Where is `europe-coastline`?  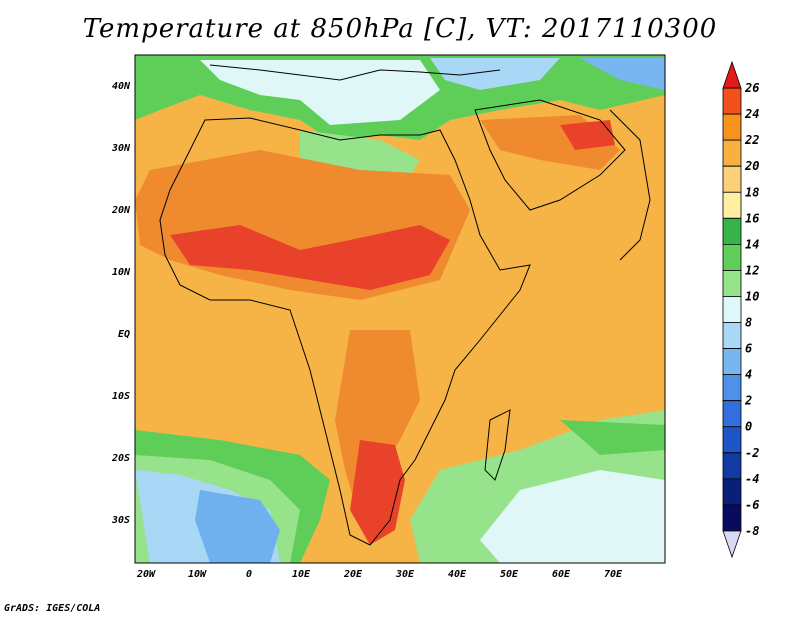
europe-coastline is located at coordinates (355, 72).